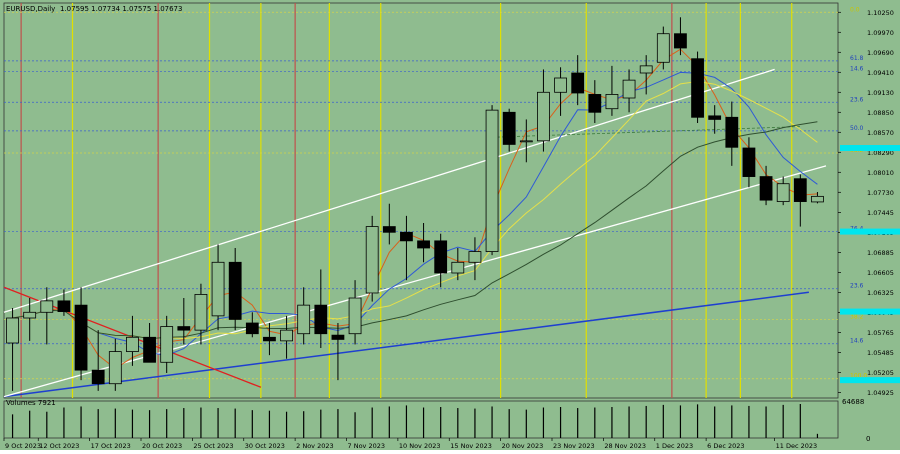  I want to click on price-tick-label: 1.08850, so click(880, 113).